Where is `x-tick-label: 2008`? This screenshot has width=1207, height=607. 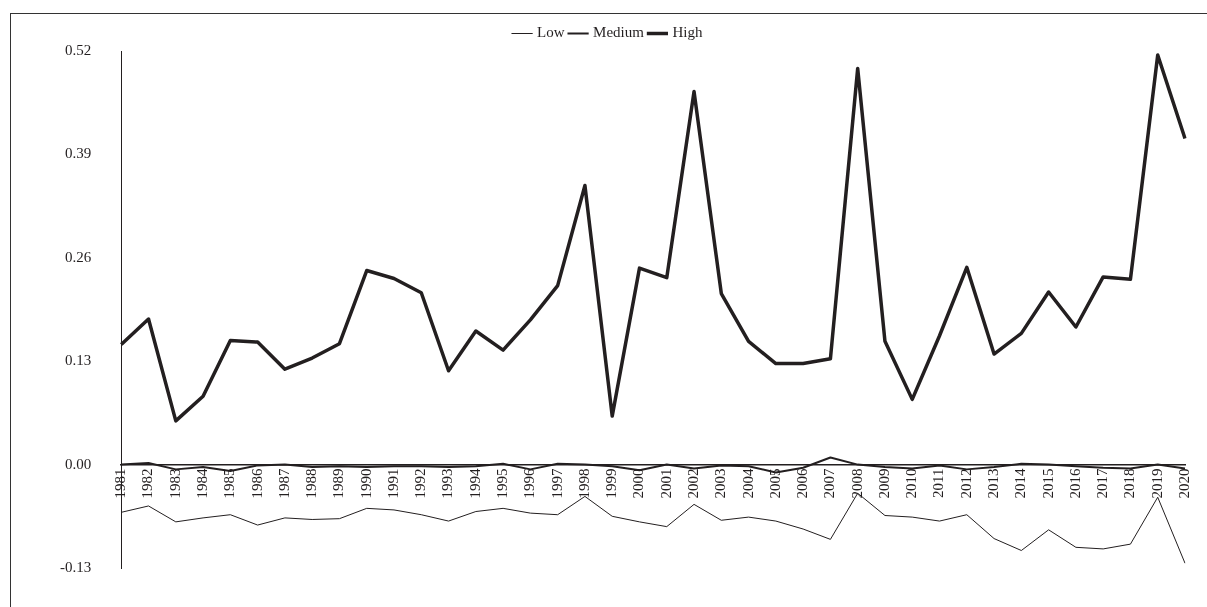 x-tick-label: 2008 is located at coordinates (856, 483).